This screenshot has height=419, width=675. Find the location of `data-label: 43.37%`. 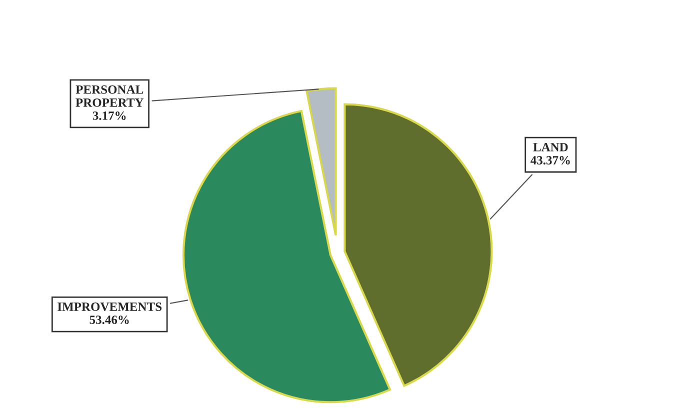

data-label: 43.37% is located at coordinates (550, 160).